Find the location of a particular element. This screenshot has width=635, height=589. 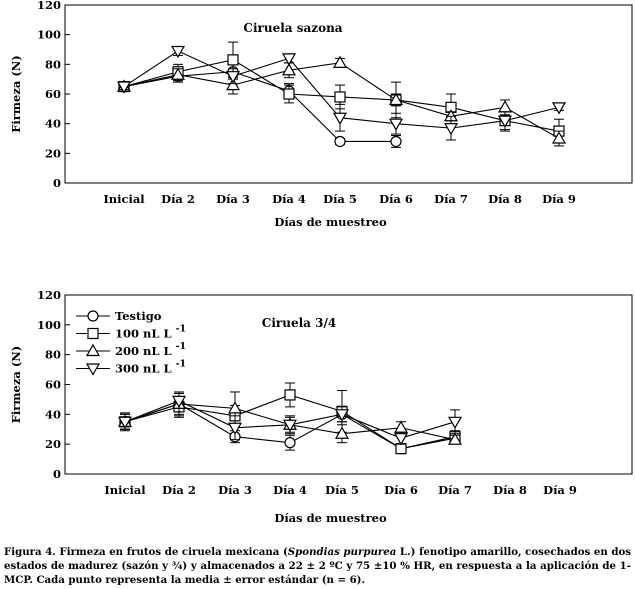

caption-species: Spondias purpurea is located at coordinates (342, 552).